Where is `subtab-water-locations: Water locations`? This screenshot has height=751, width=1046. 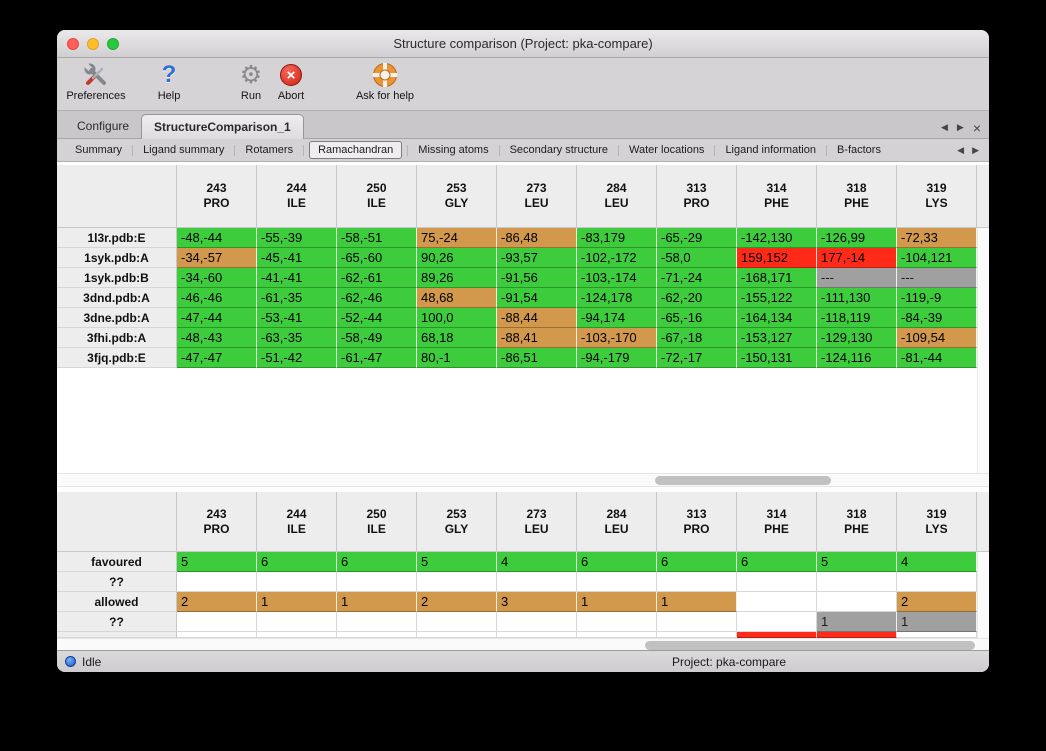
subtab-water-locations: Water locations is located at coordinates (667, 150).